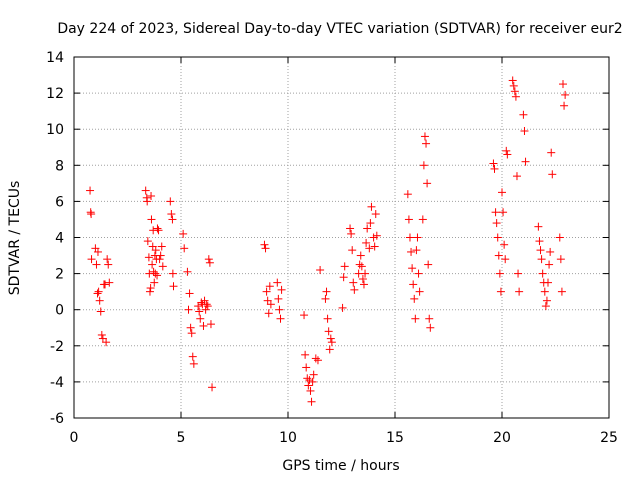 The image size is (640, 480). What do you see at coordinates (55, 58) in the screenshot?
I see `y-tick-label: 14` at bounding box center [55, 58].